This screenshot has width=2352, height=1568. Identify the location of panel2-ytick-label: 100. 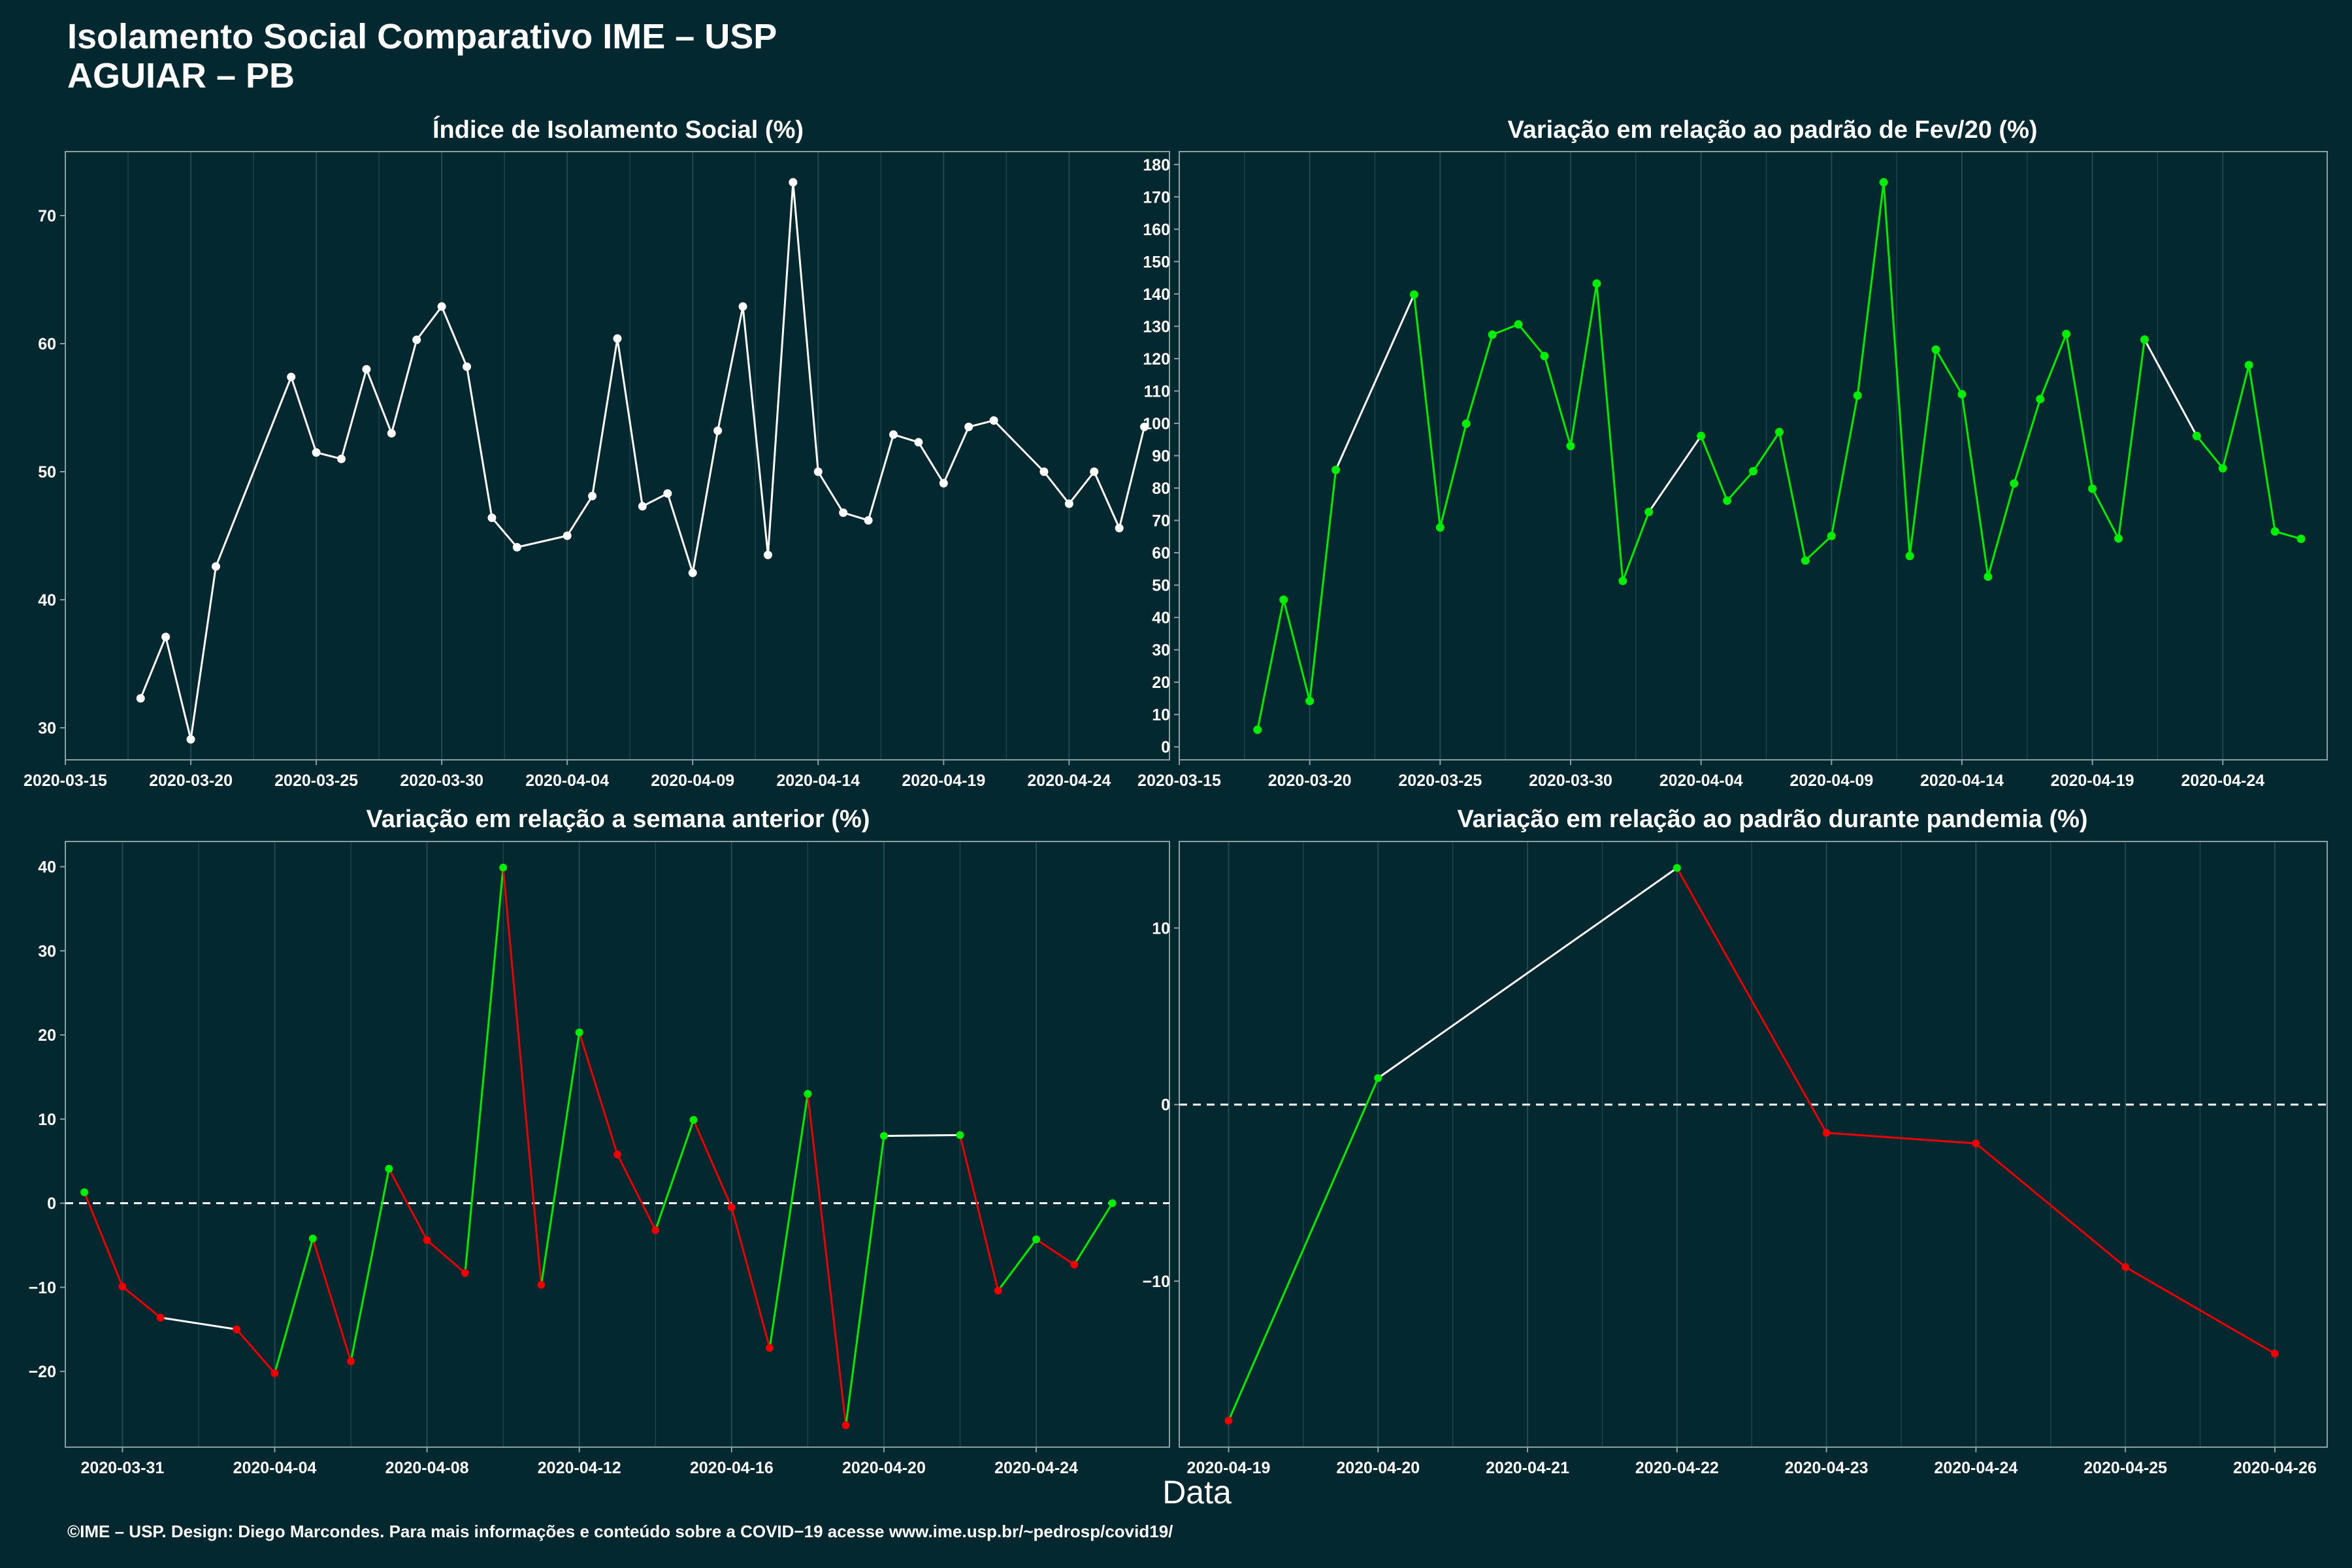
(1156, 424).